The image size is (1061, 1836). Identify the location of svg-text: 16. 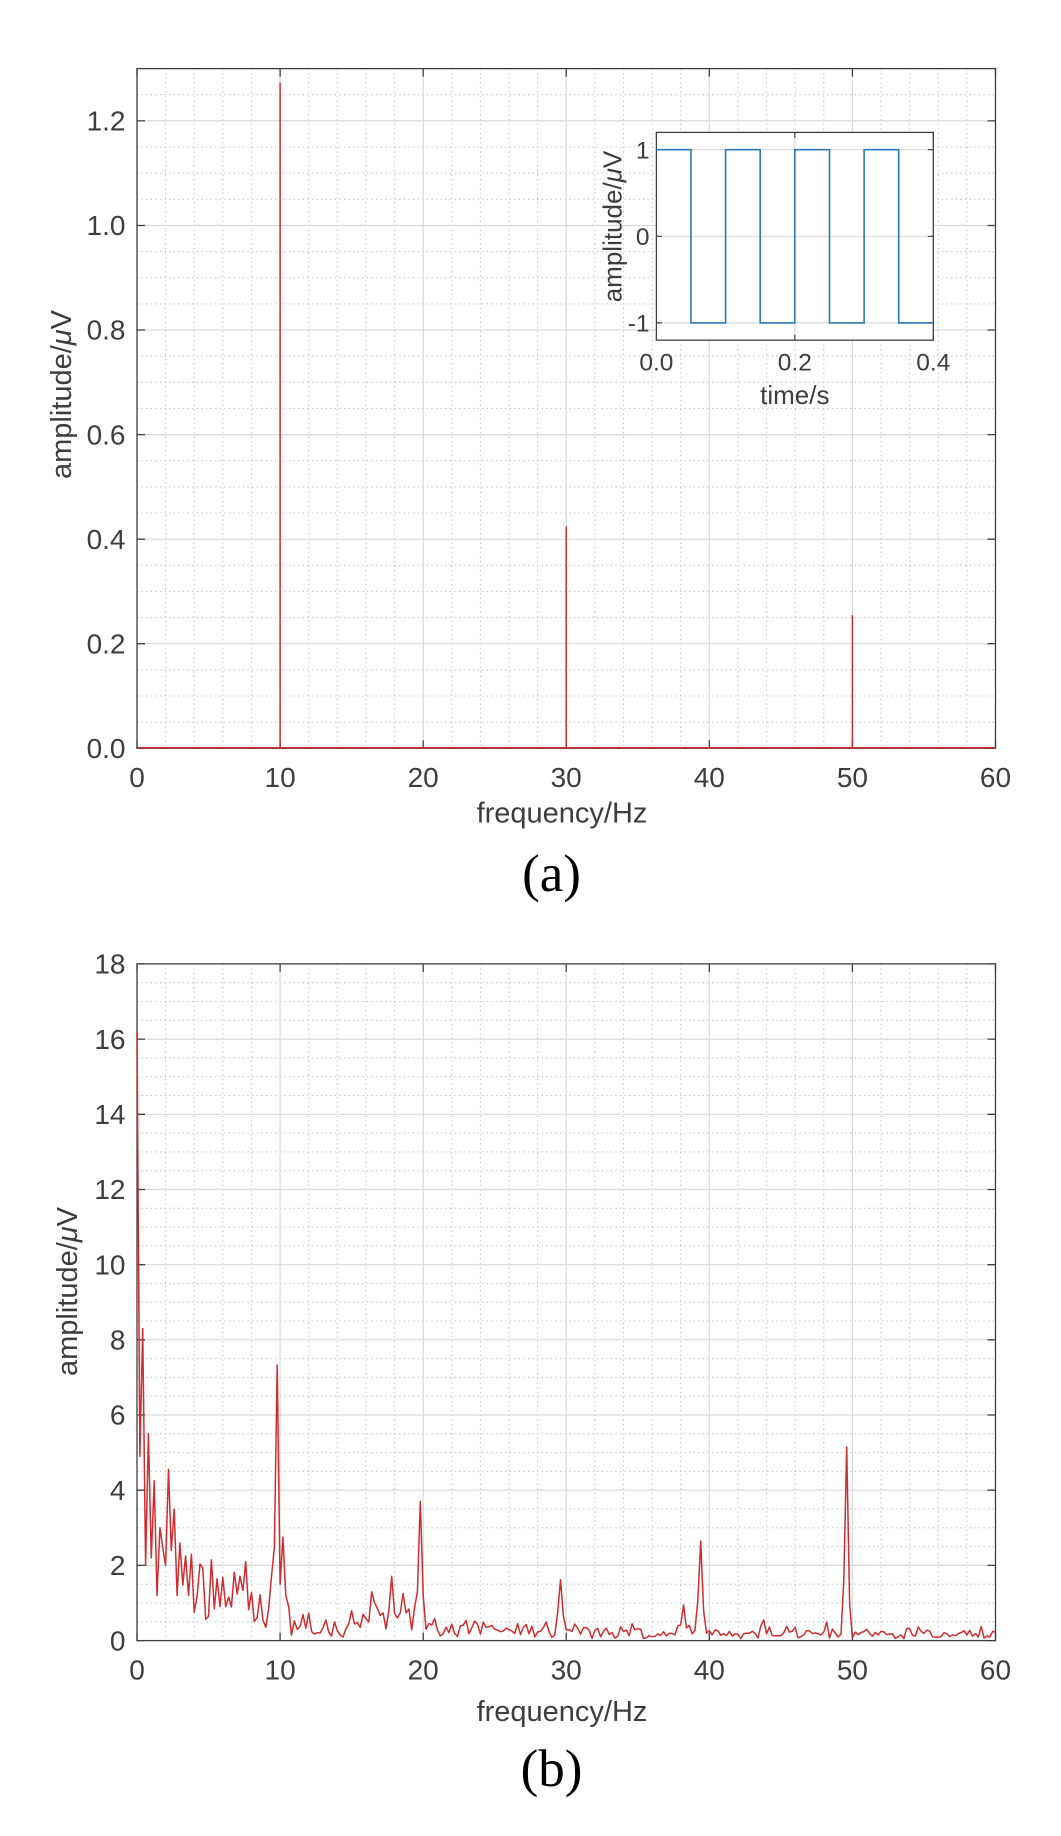
(109, 1039).